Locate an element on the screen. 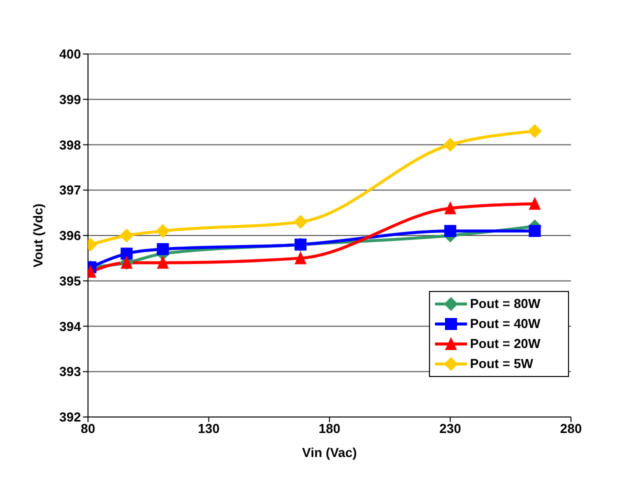 The image size is (621, 481). y-tick-label: 392 is located at coordinates (70, 417).